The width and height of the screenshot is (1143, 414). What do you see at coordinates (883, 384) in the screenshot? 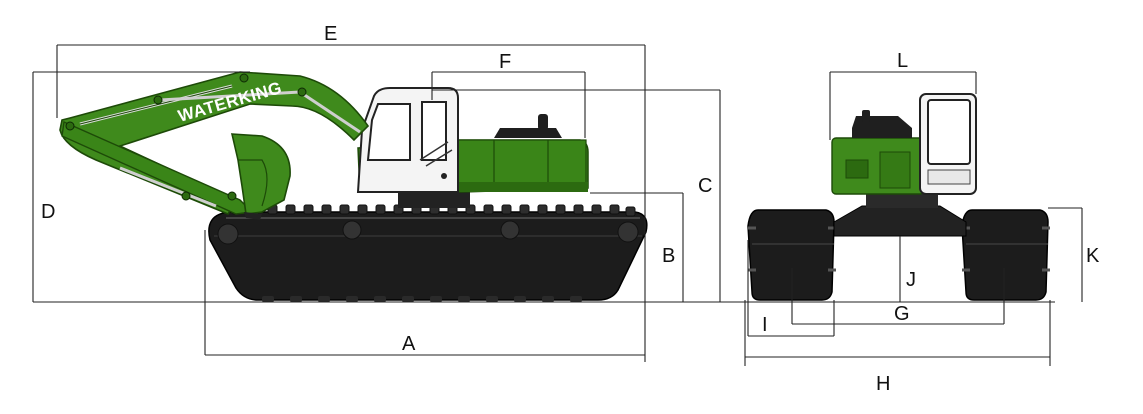
I see `label-H: H` at bounding box center [883, 384].